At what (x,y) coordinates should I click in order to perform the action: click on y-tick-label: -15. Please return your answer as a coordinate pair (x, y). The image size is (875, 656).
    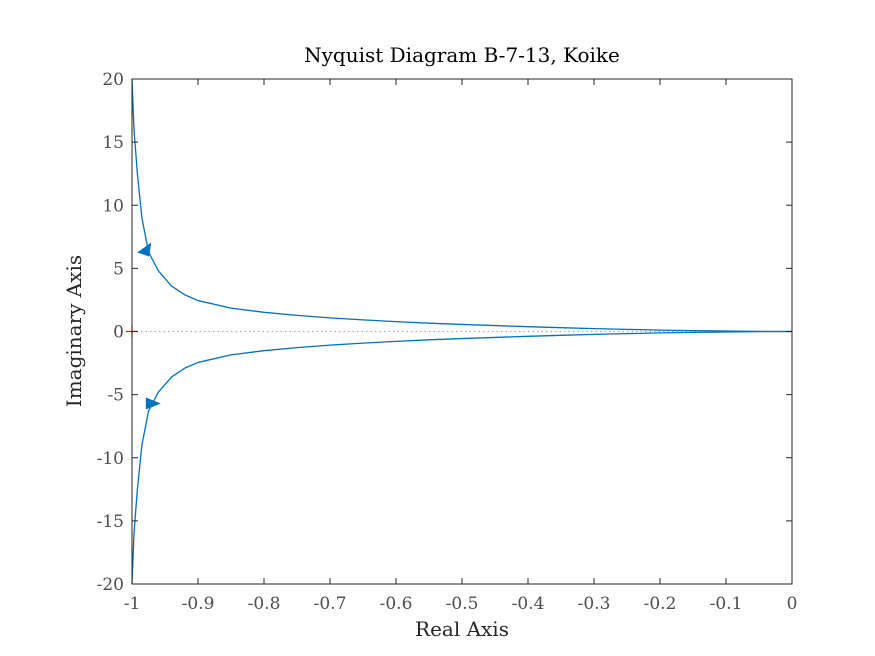
    Looking at the image, I should click on (110, 522).